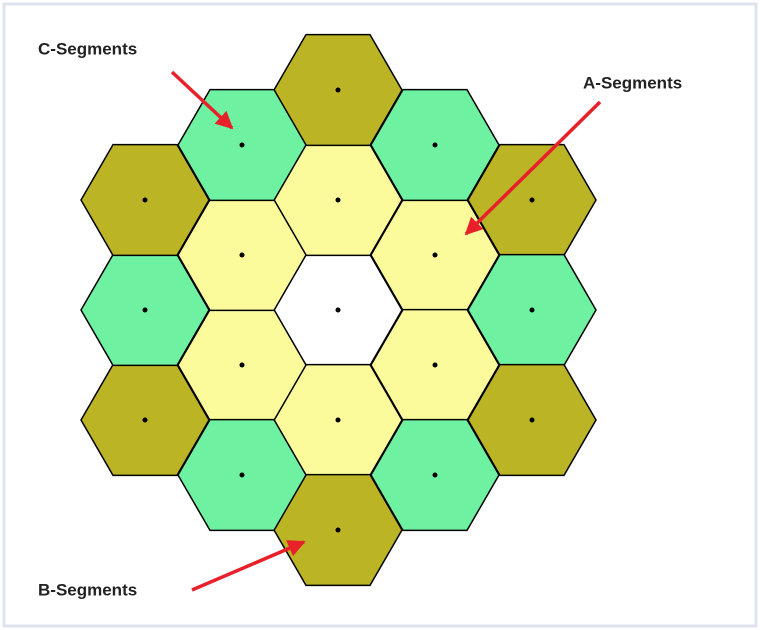  What do you see at coordinates (632, 82) in the screenshot?
I see `label: A-Segments` at bounding box center [632, 82].